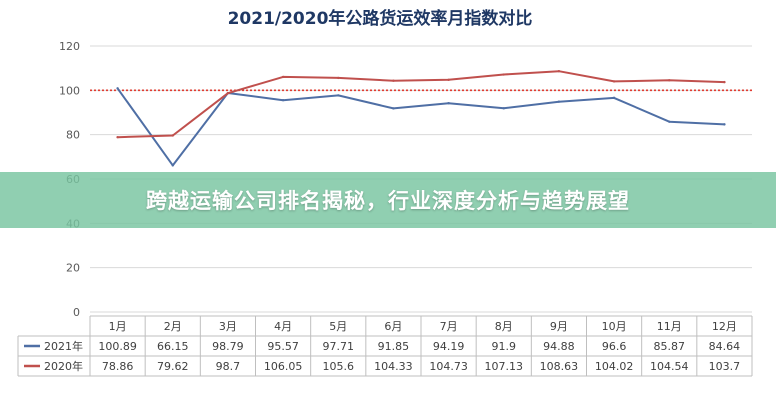 This screenshot has height=400, width=776. What do you see at coordinates (173, 366) in the screenshot?
I see `data-label: 79.62` at bounding box center [173, 366].